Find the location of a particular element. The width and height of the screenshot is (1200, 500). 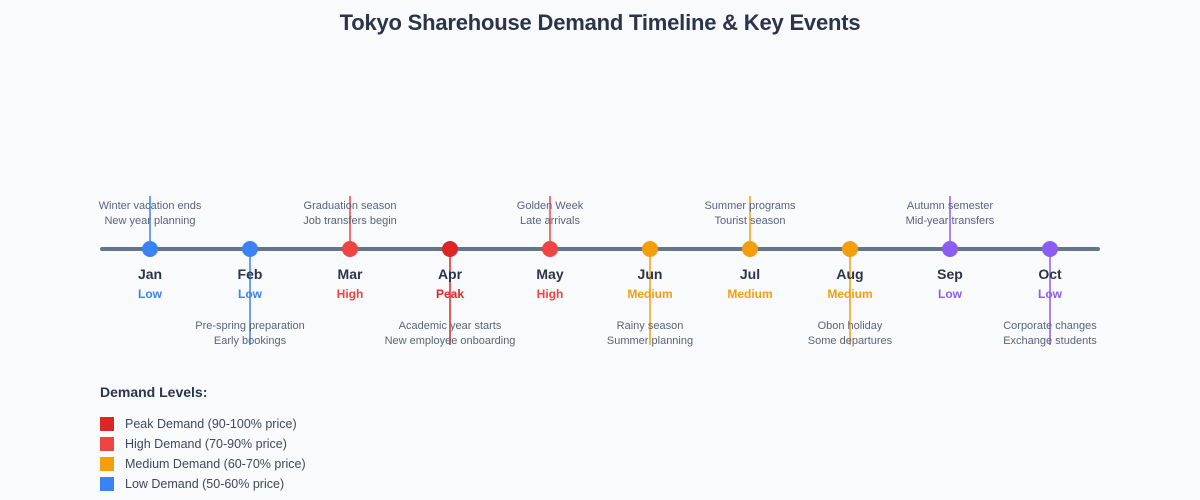

timeline-axis is located at coordinates (600, 249).